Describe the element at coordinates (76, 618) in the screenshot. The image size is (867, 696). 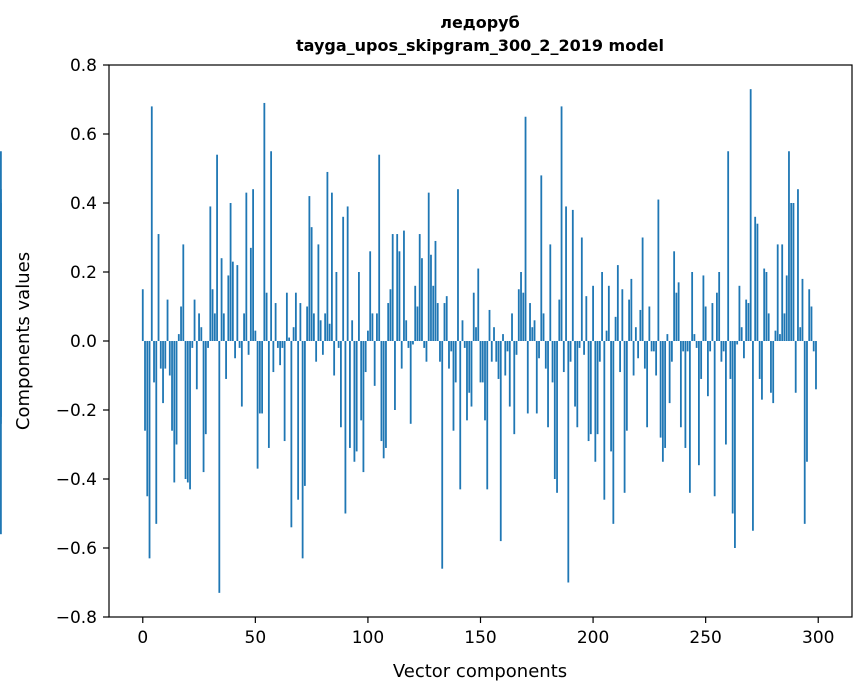
I see `y-tick-label: −0.8` at that location.